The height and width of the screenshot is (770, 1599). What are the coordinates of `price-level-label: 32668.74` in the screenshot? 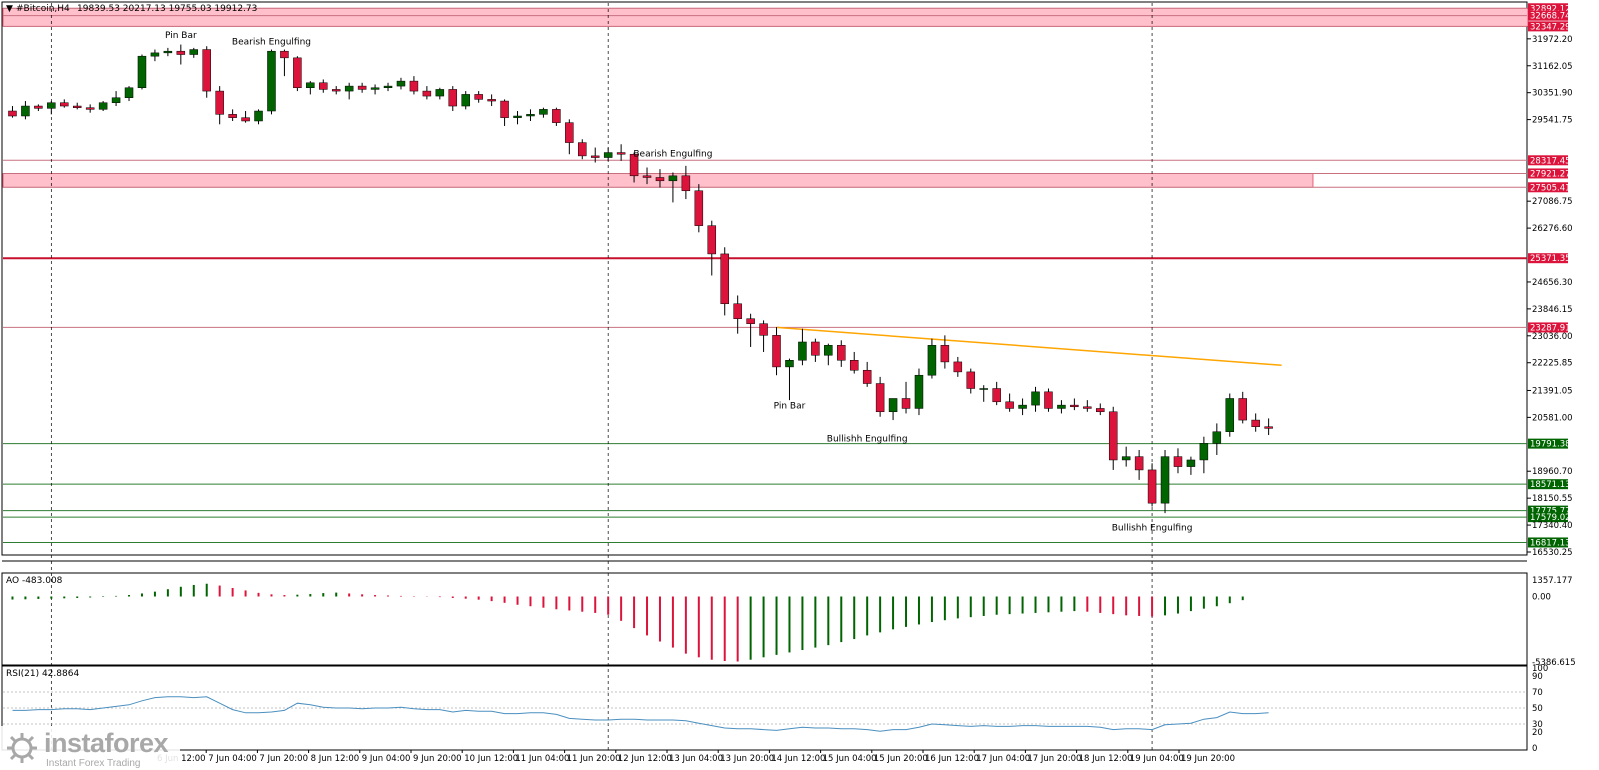 It's located at (1550, 17).